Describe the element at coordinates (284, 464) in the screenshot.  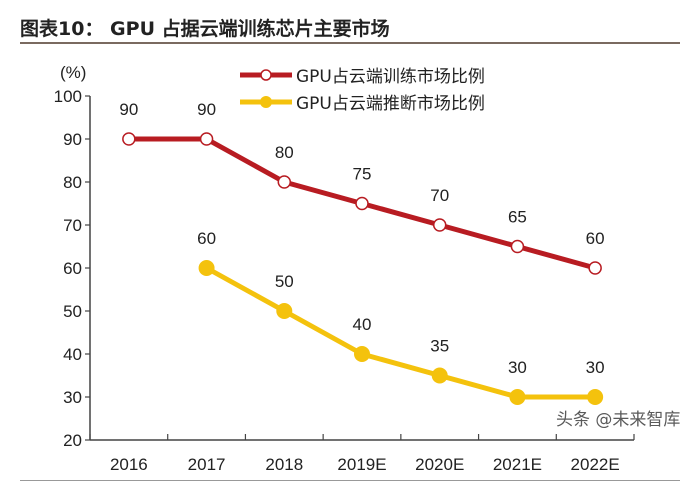
I see `x-tick-label: 2018` at that location.